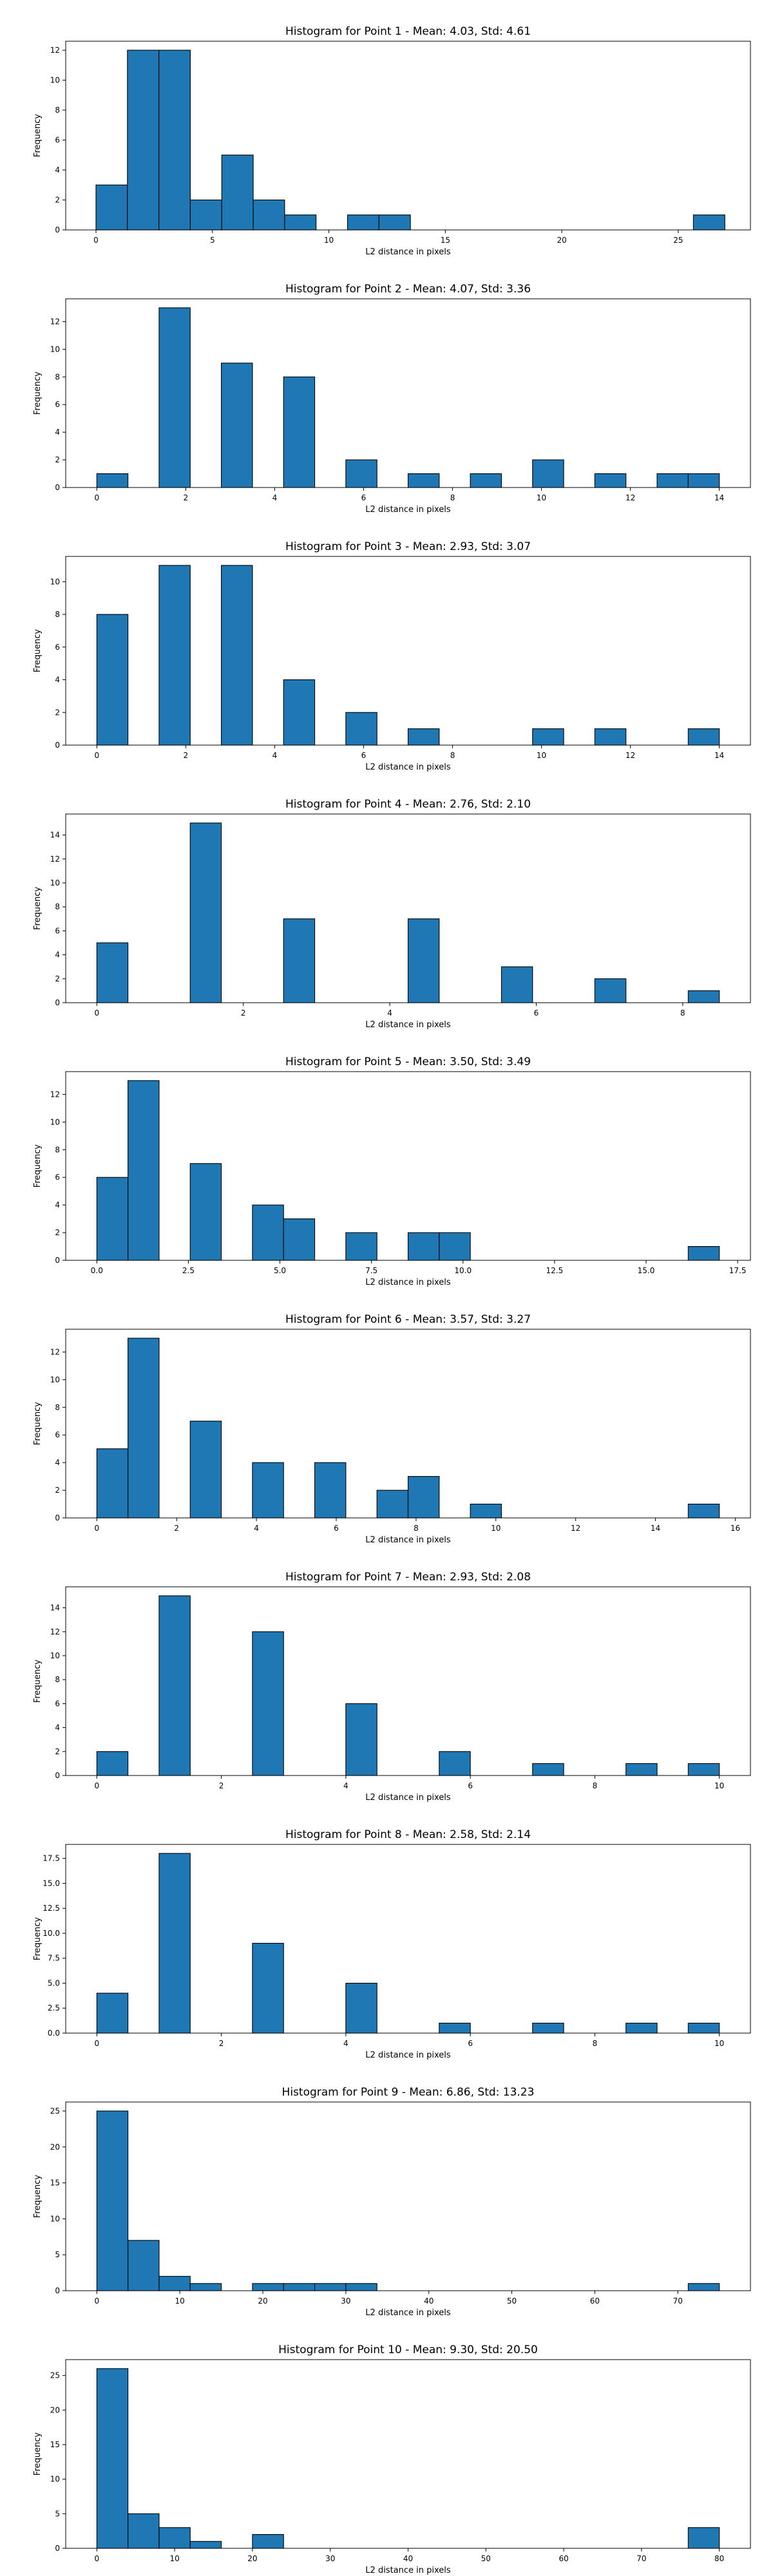 The width and height of the screenshot is (773, 2576). What do you see at coordinates (55, 836) in the screenshot?
I see `y-tick-label: 14` at bounding box center [55, 836].